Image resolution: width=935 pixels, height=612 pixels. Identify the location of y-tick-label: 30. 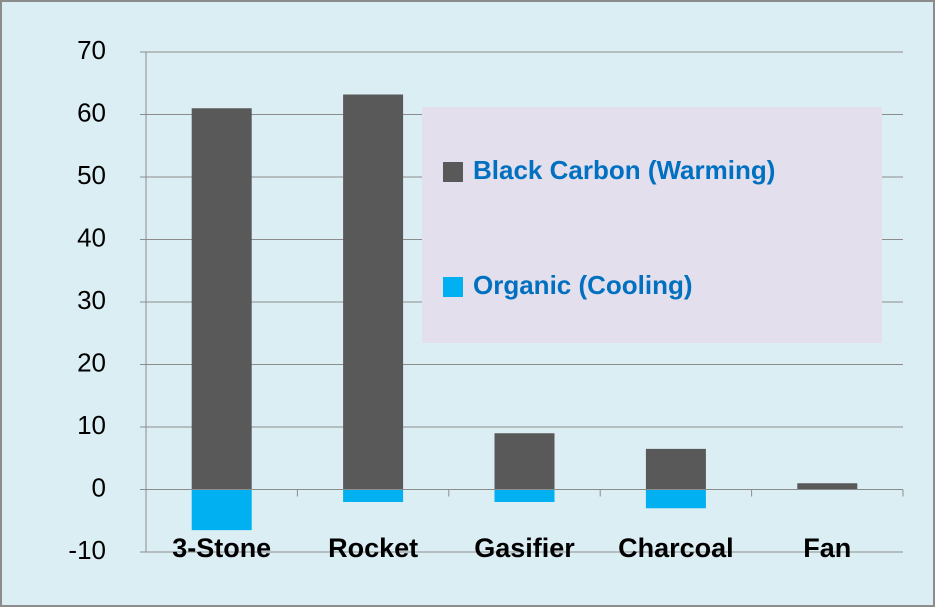
(91, 300).